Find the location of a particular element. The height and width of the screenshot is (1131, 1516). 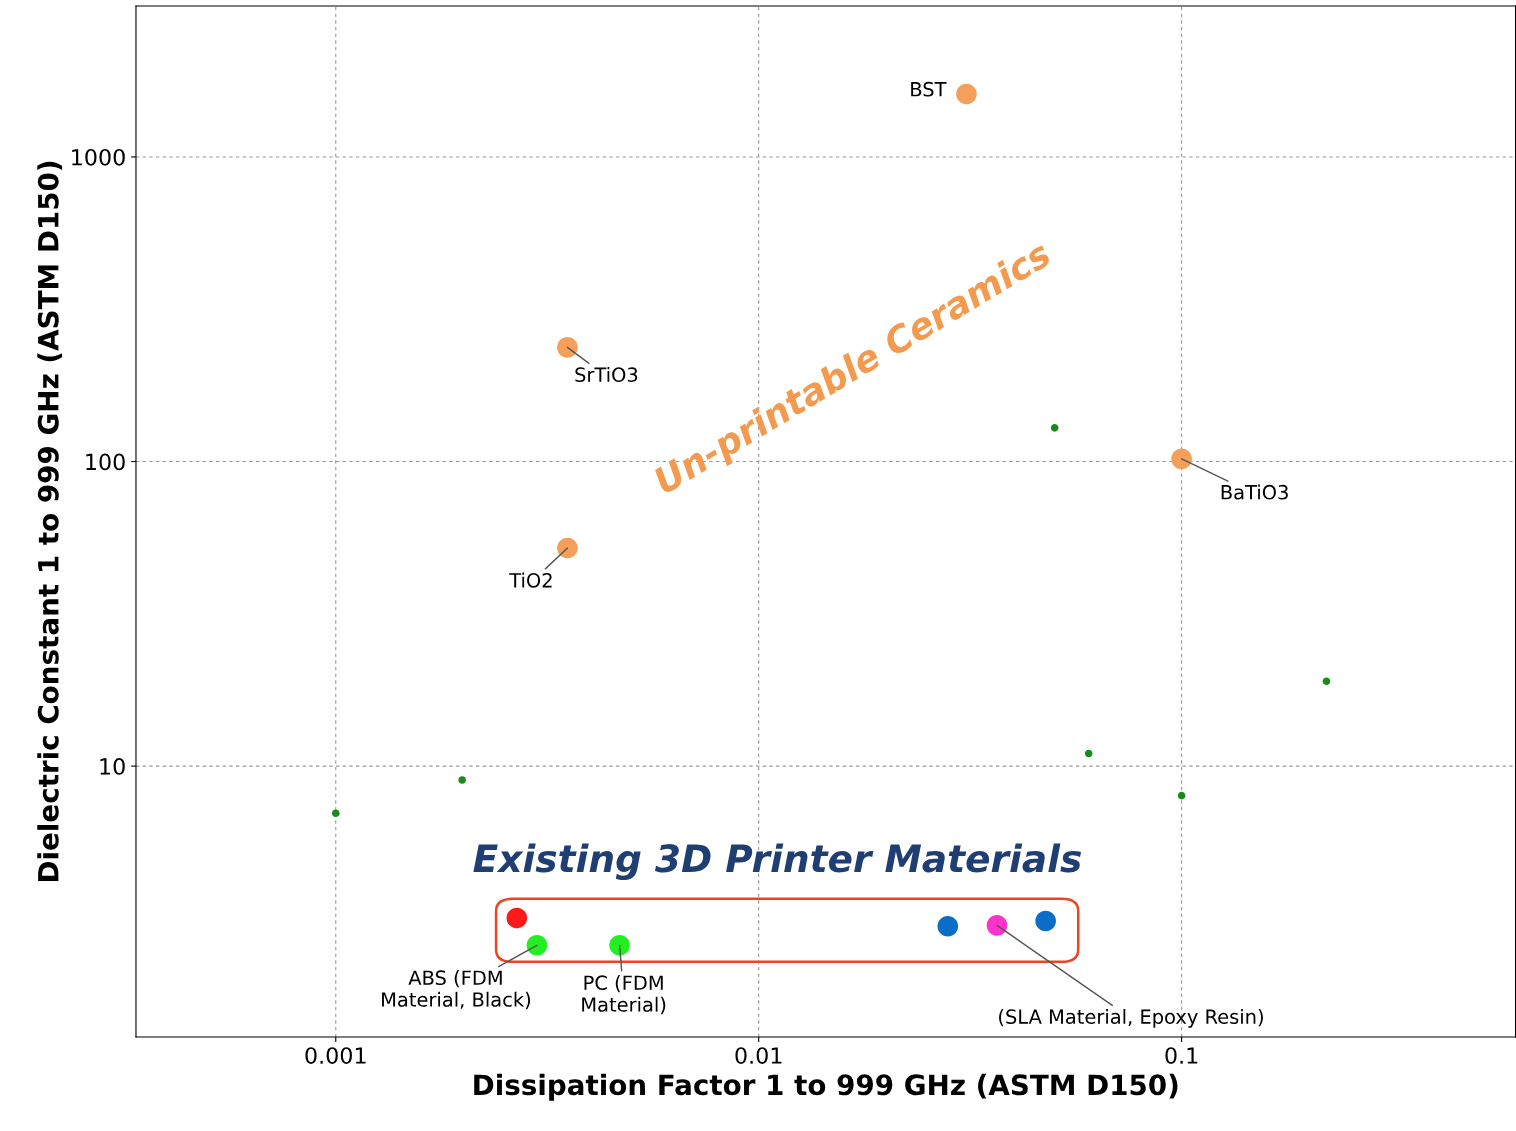

y-axis-title: Dielectric Constant 1 to 999 GHz (ASTM D150) is located at coordinates (50, 521).